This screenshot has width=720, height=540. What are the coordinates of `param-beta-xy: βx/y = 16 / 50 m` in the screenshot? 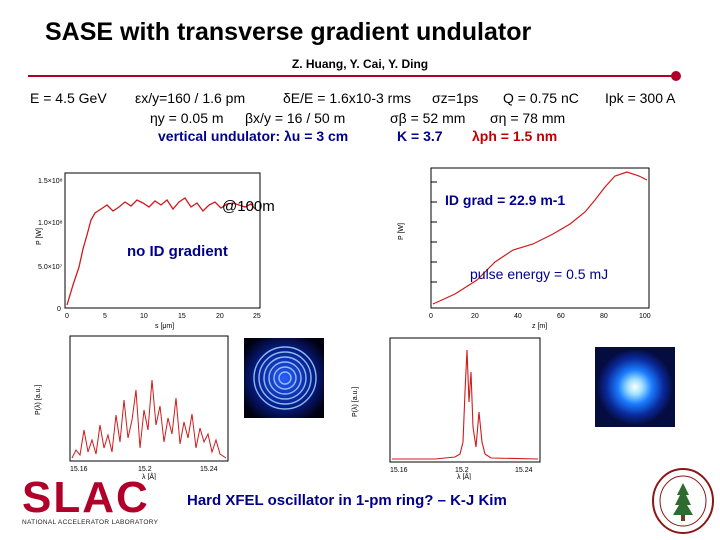 It's located at (295, 118).